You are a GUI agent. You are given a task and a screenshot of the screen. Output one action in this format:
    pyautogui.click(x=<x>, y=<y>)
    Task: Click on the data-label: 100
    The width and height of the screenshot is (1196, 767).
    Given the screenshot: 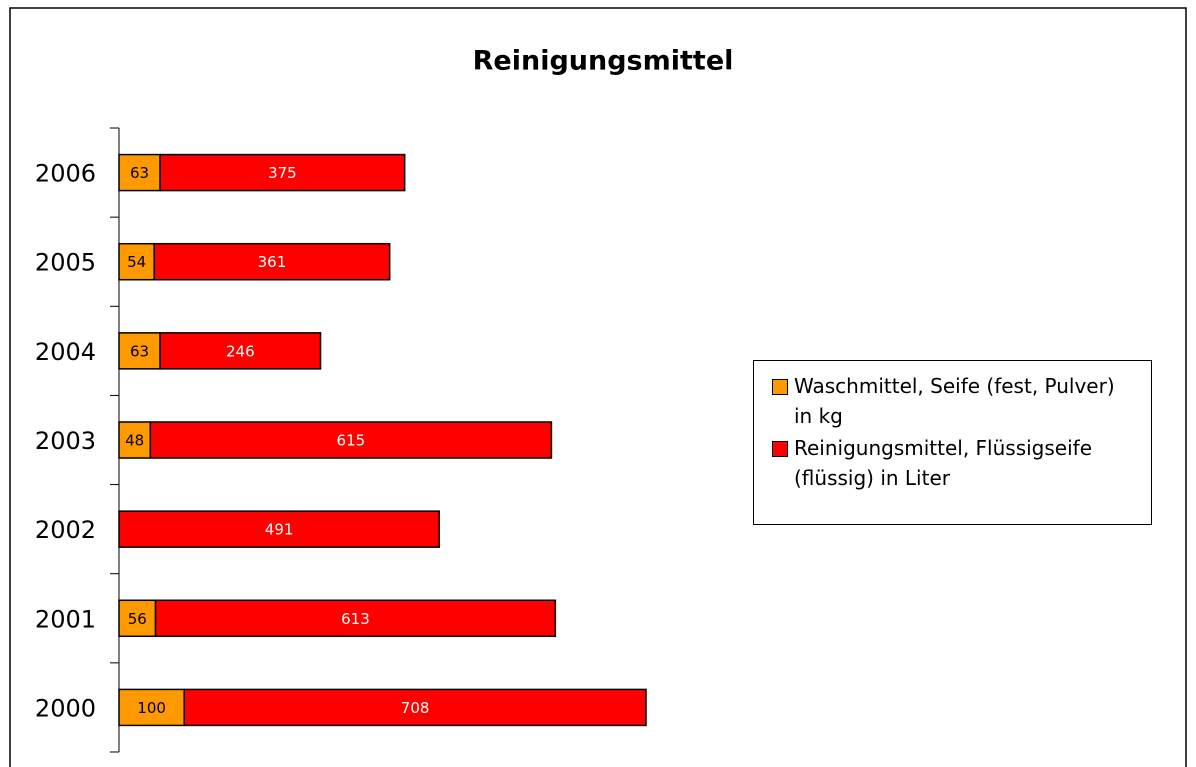 What is the action you would take?
    pyautogui.click(x=151, y=708)
    